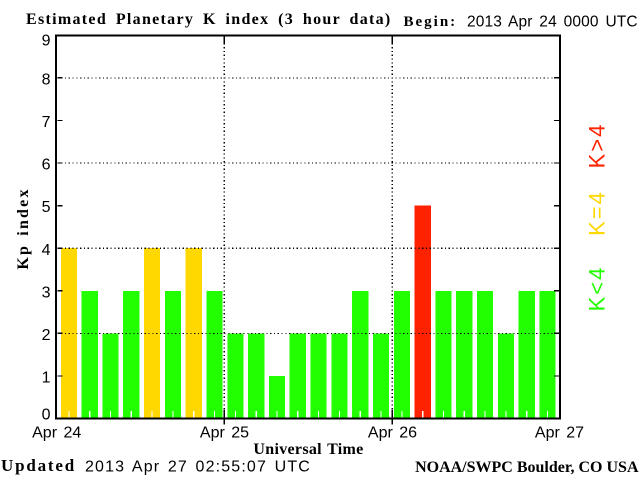 Image resolution: width=640 pixels, height=480 pixels. Describe the element at coordinates (23, 228) in the screenshot. I see `svg-text: Kp index` at that location.